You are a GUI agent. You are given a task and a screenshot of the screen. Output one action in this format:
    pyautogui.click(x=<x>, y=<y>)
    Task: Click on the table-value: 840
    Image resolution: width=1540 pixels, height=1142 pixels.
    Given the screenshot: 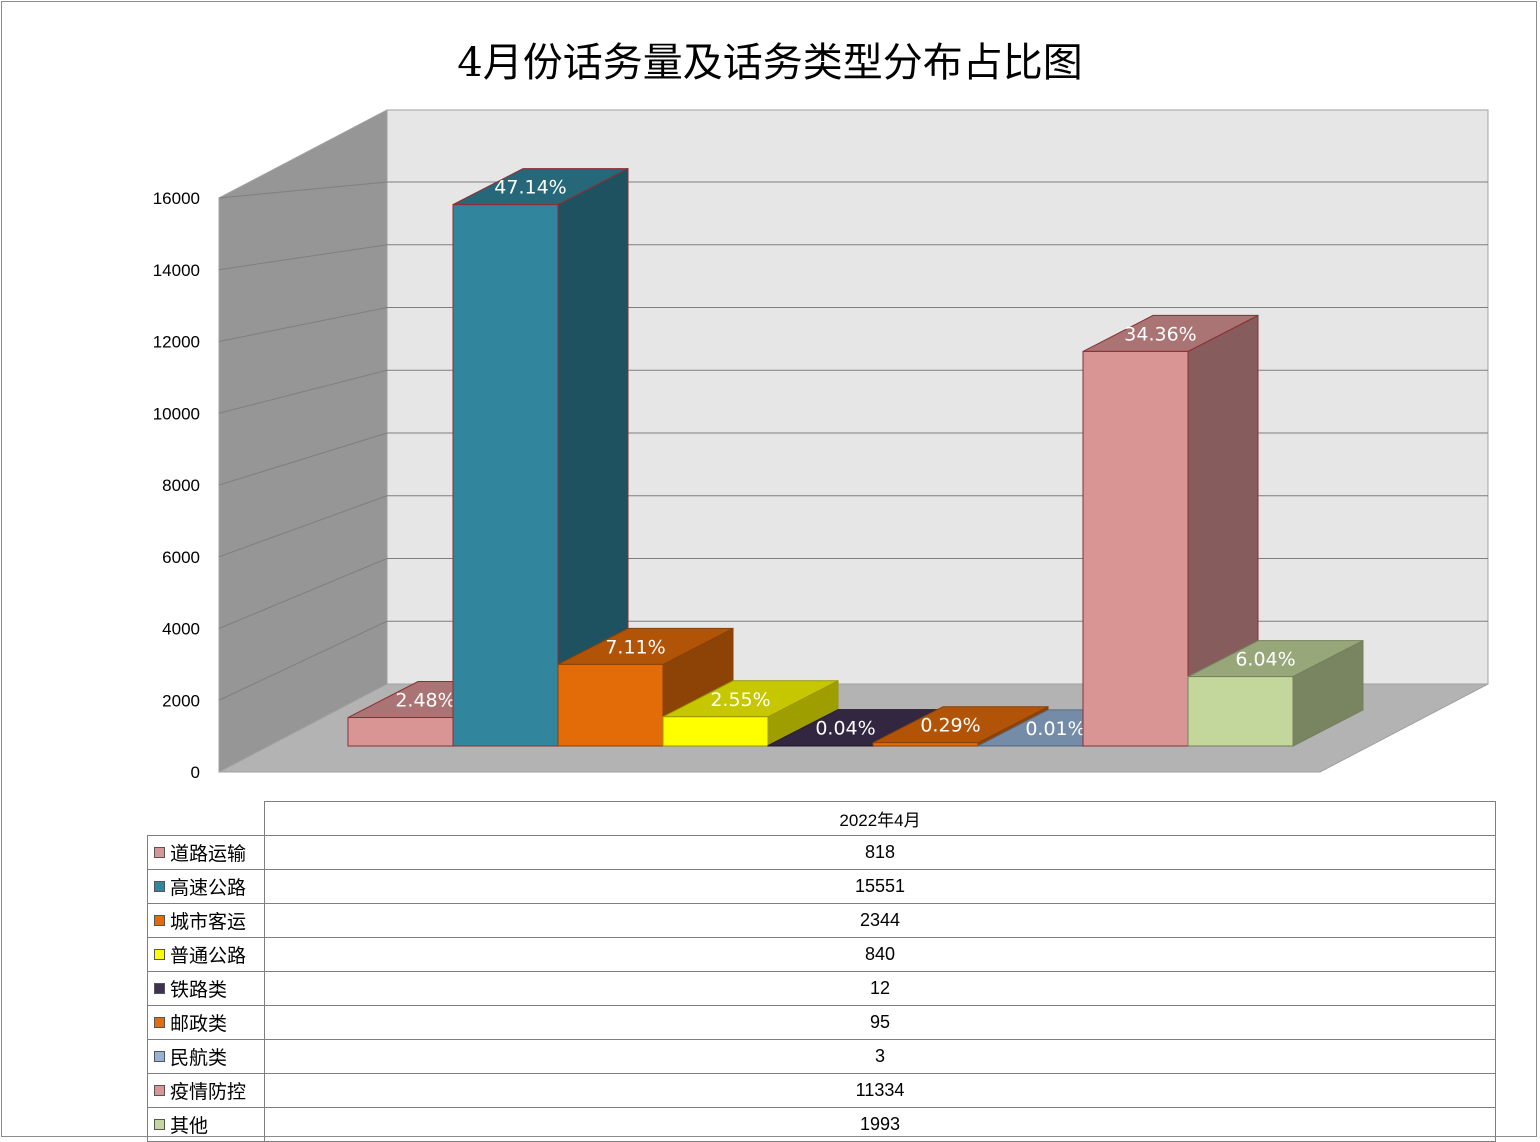 What is the action you would take?
    pyautogui.click(x=880, y=954)
    